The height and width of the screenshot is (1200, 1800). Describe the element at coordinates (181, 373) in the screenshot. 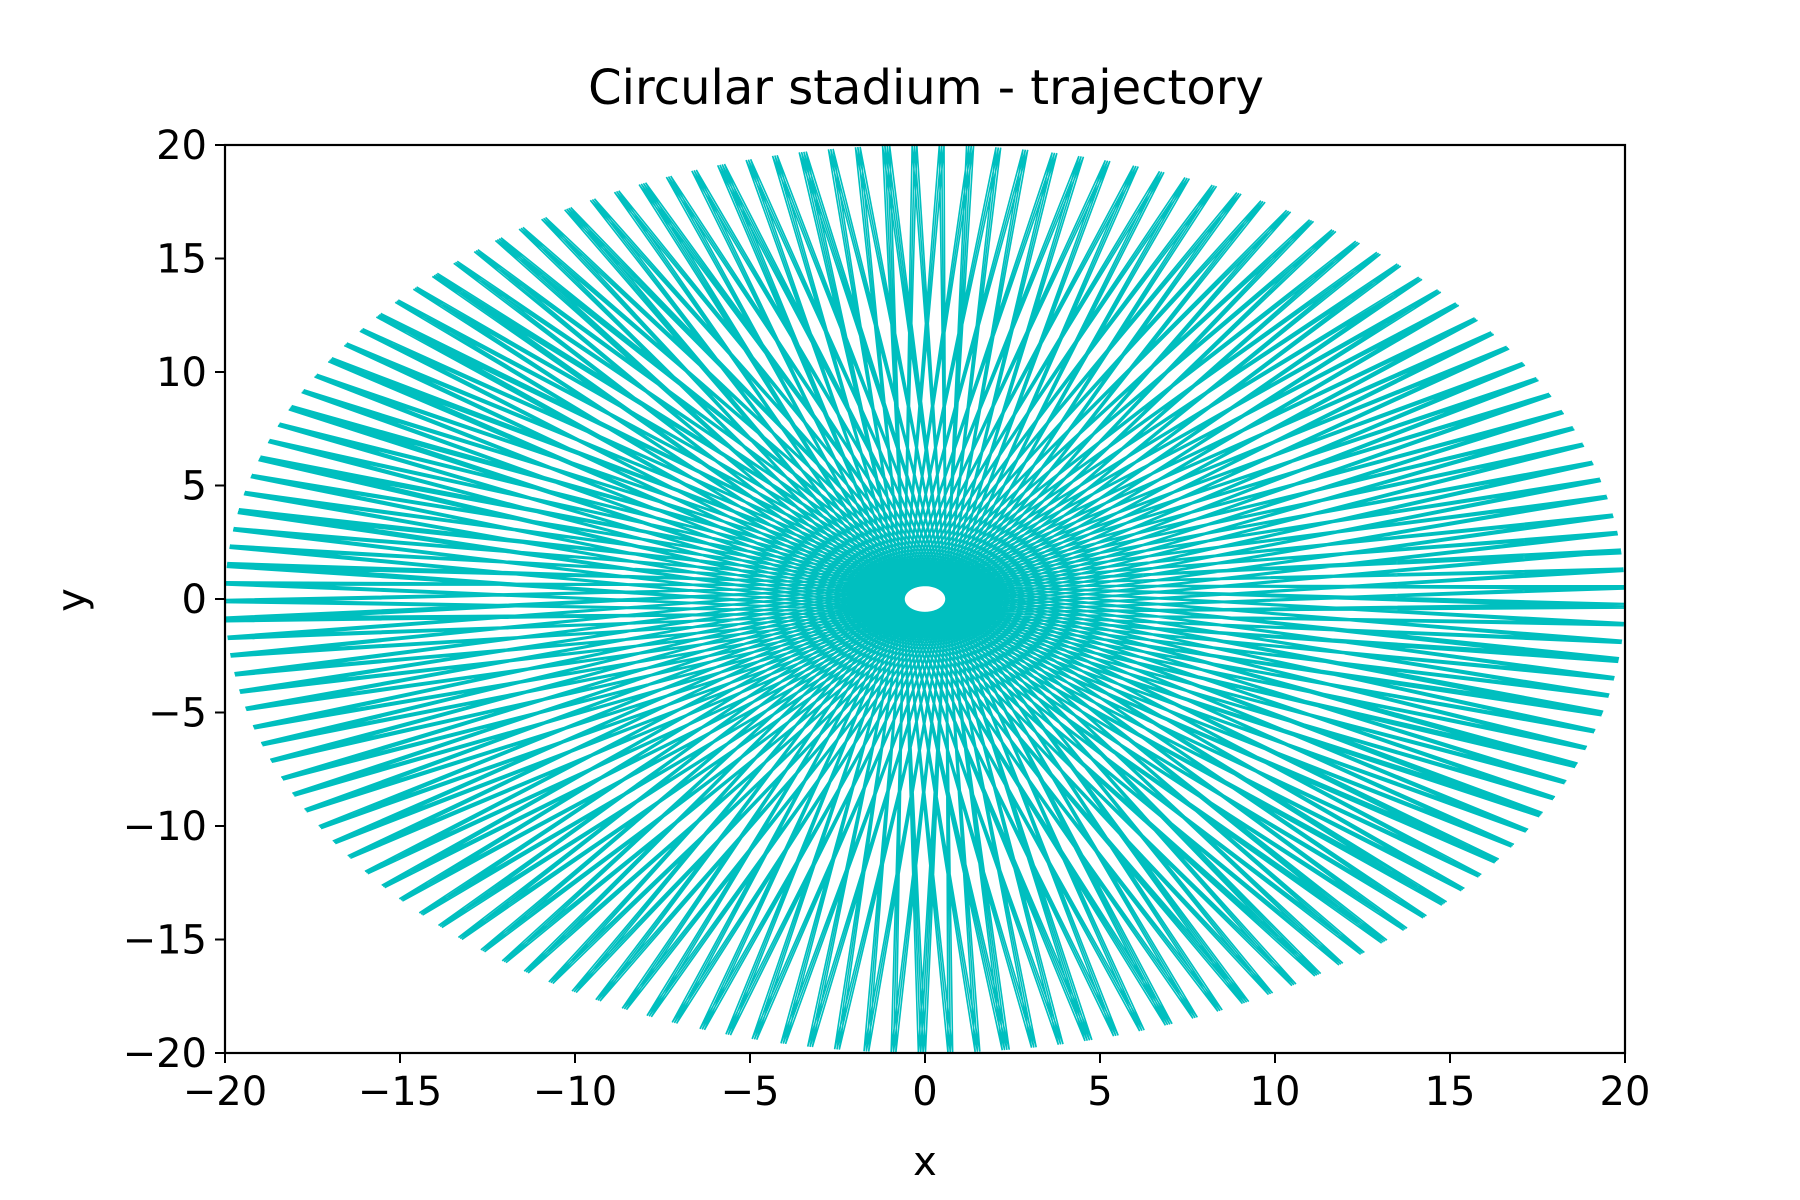

I see `y-tick-label: 10` at that location.